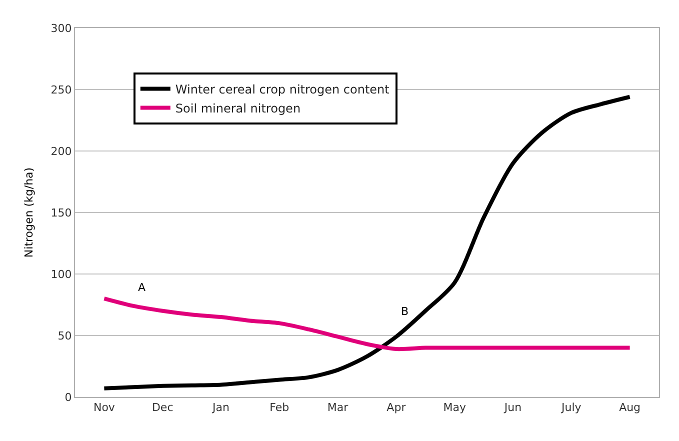  What do you see at coordinates (238, 108) in the screenshot?
I see `legend-label: Soil mineral nitrogen` at bounding box center [238, 108].